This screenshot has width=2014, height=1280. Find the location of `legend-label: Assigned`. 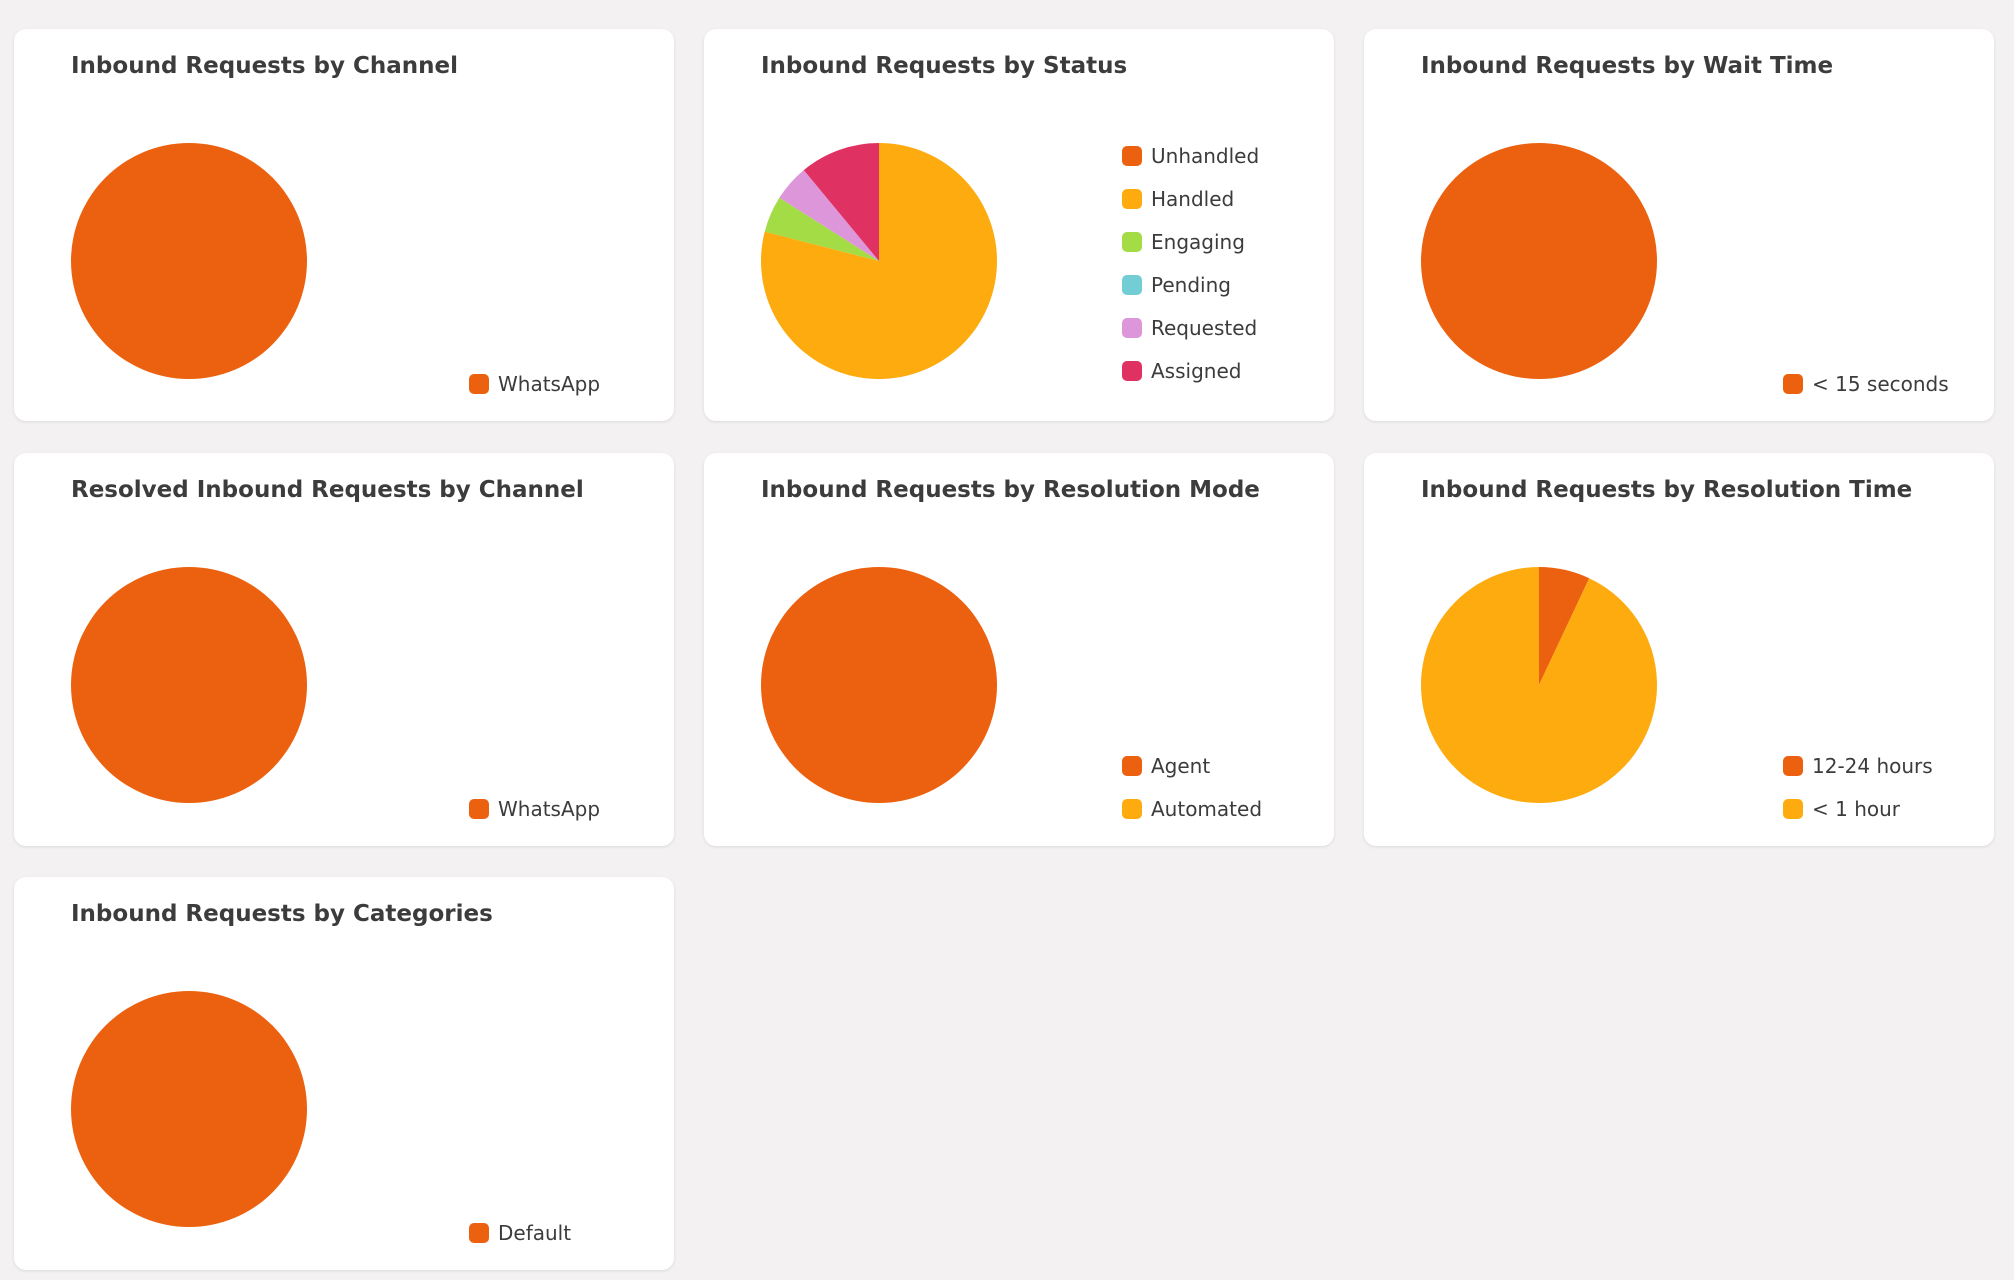

legend-label: Assigned is located at coordinates (1196, 371).